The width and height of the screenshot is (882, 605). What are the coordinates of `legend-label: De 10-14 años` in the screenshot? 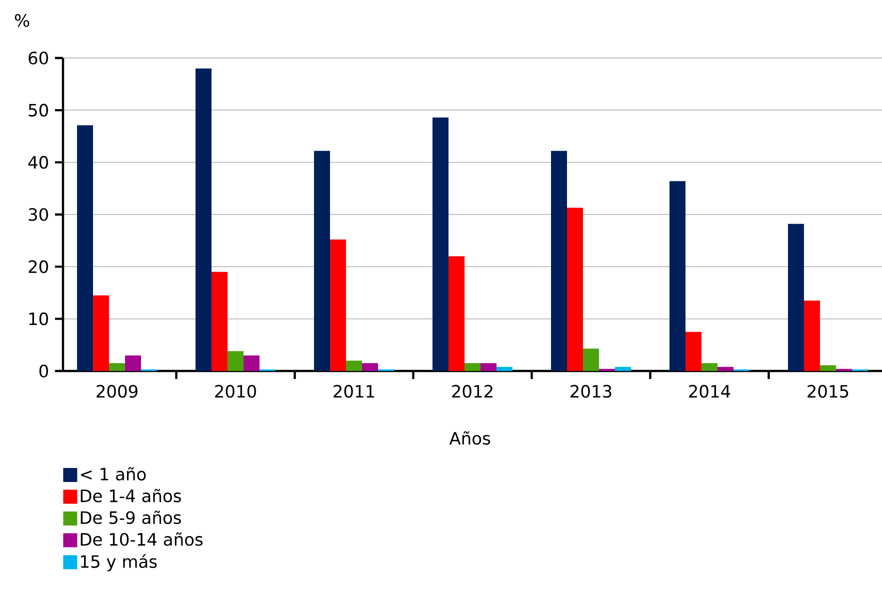 It's located at (141, 539).